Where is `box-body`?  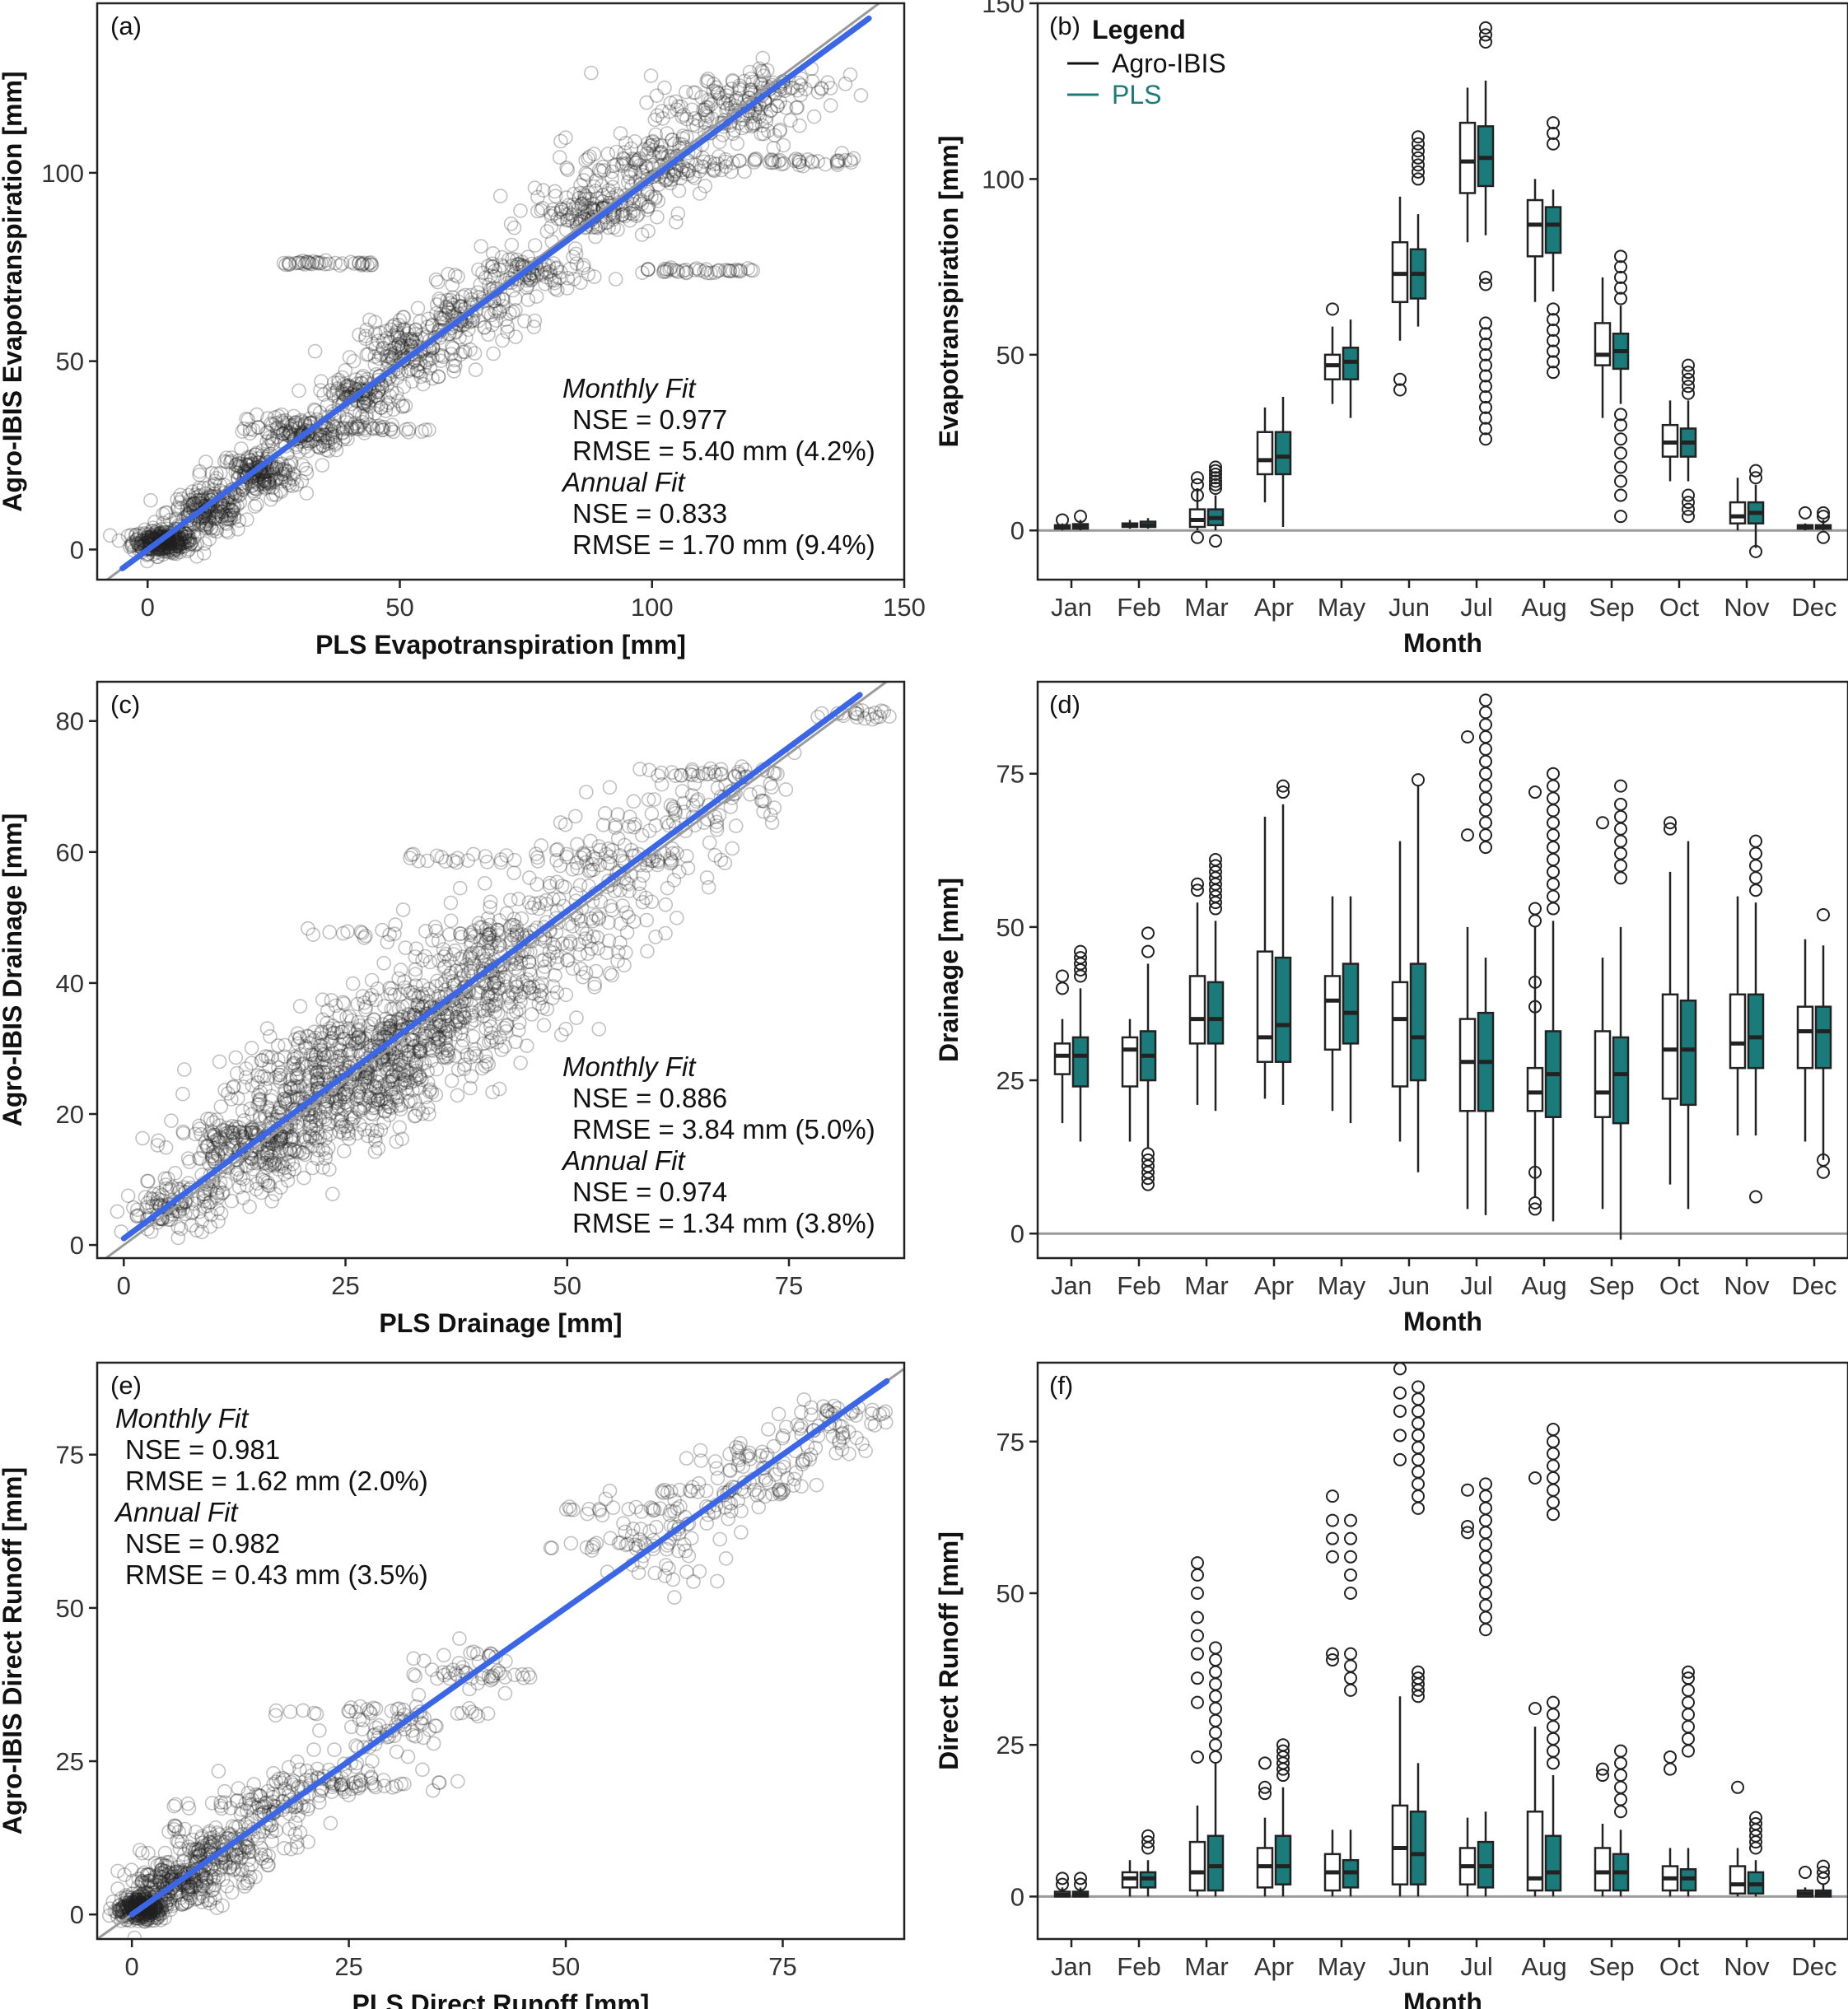
box-body is located at coordinates (1670, 1046).